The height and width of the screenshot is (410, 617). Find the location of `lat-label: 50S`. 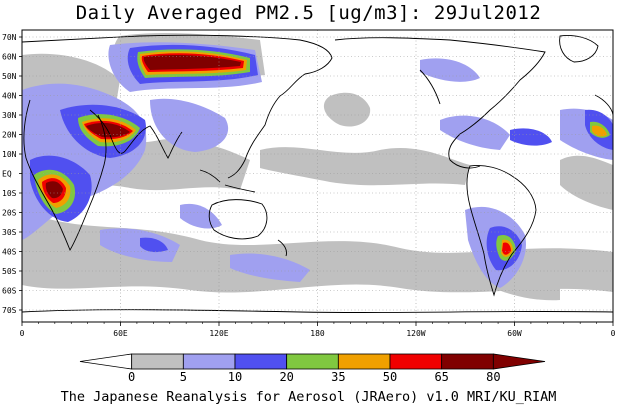

lat-label: 50S is located at coordinates (9, 271).